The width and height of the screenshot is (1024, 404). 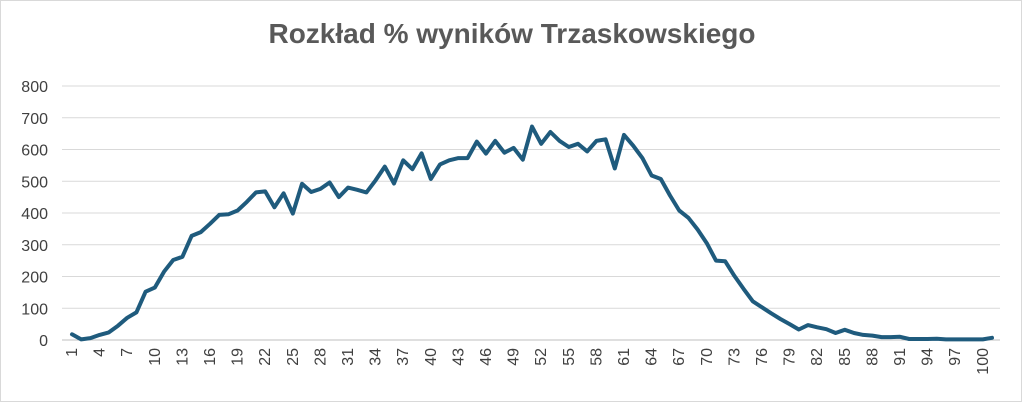 What do you see at coordinates (348, 357) in the screenshot?
I see `x-tick-label-31: 31` at bounding box center [348, 357].